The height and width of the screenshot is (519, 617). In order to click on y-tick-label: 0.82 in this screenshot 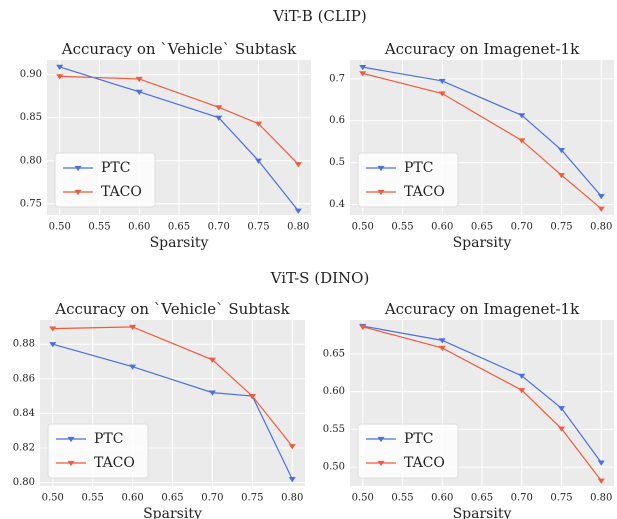, I will do `click(24, 447)`.